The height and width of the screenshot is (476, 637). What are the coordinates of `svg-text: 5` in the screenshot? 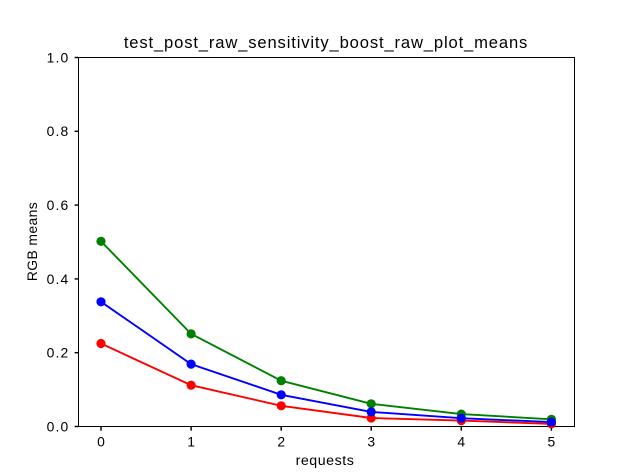 It's located at (552, 442).